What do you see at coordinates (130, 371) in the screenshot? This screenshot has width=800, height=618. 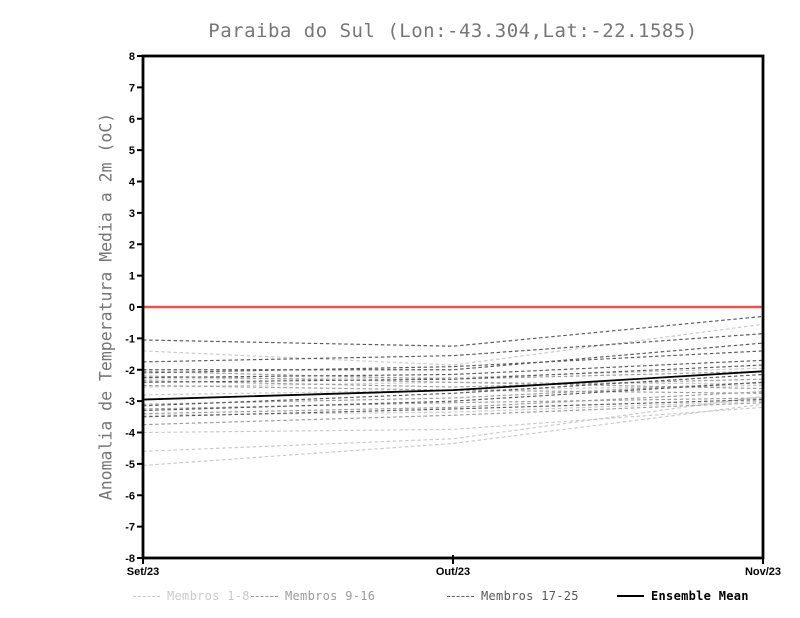 I see `y-tick-label: -2` at bounding box center [130, 371].